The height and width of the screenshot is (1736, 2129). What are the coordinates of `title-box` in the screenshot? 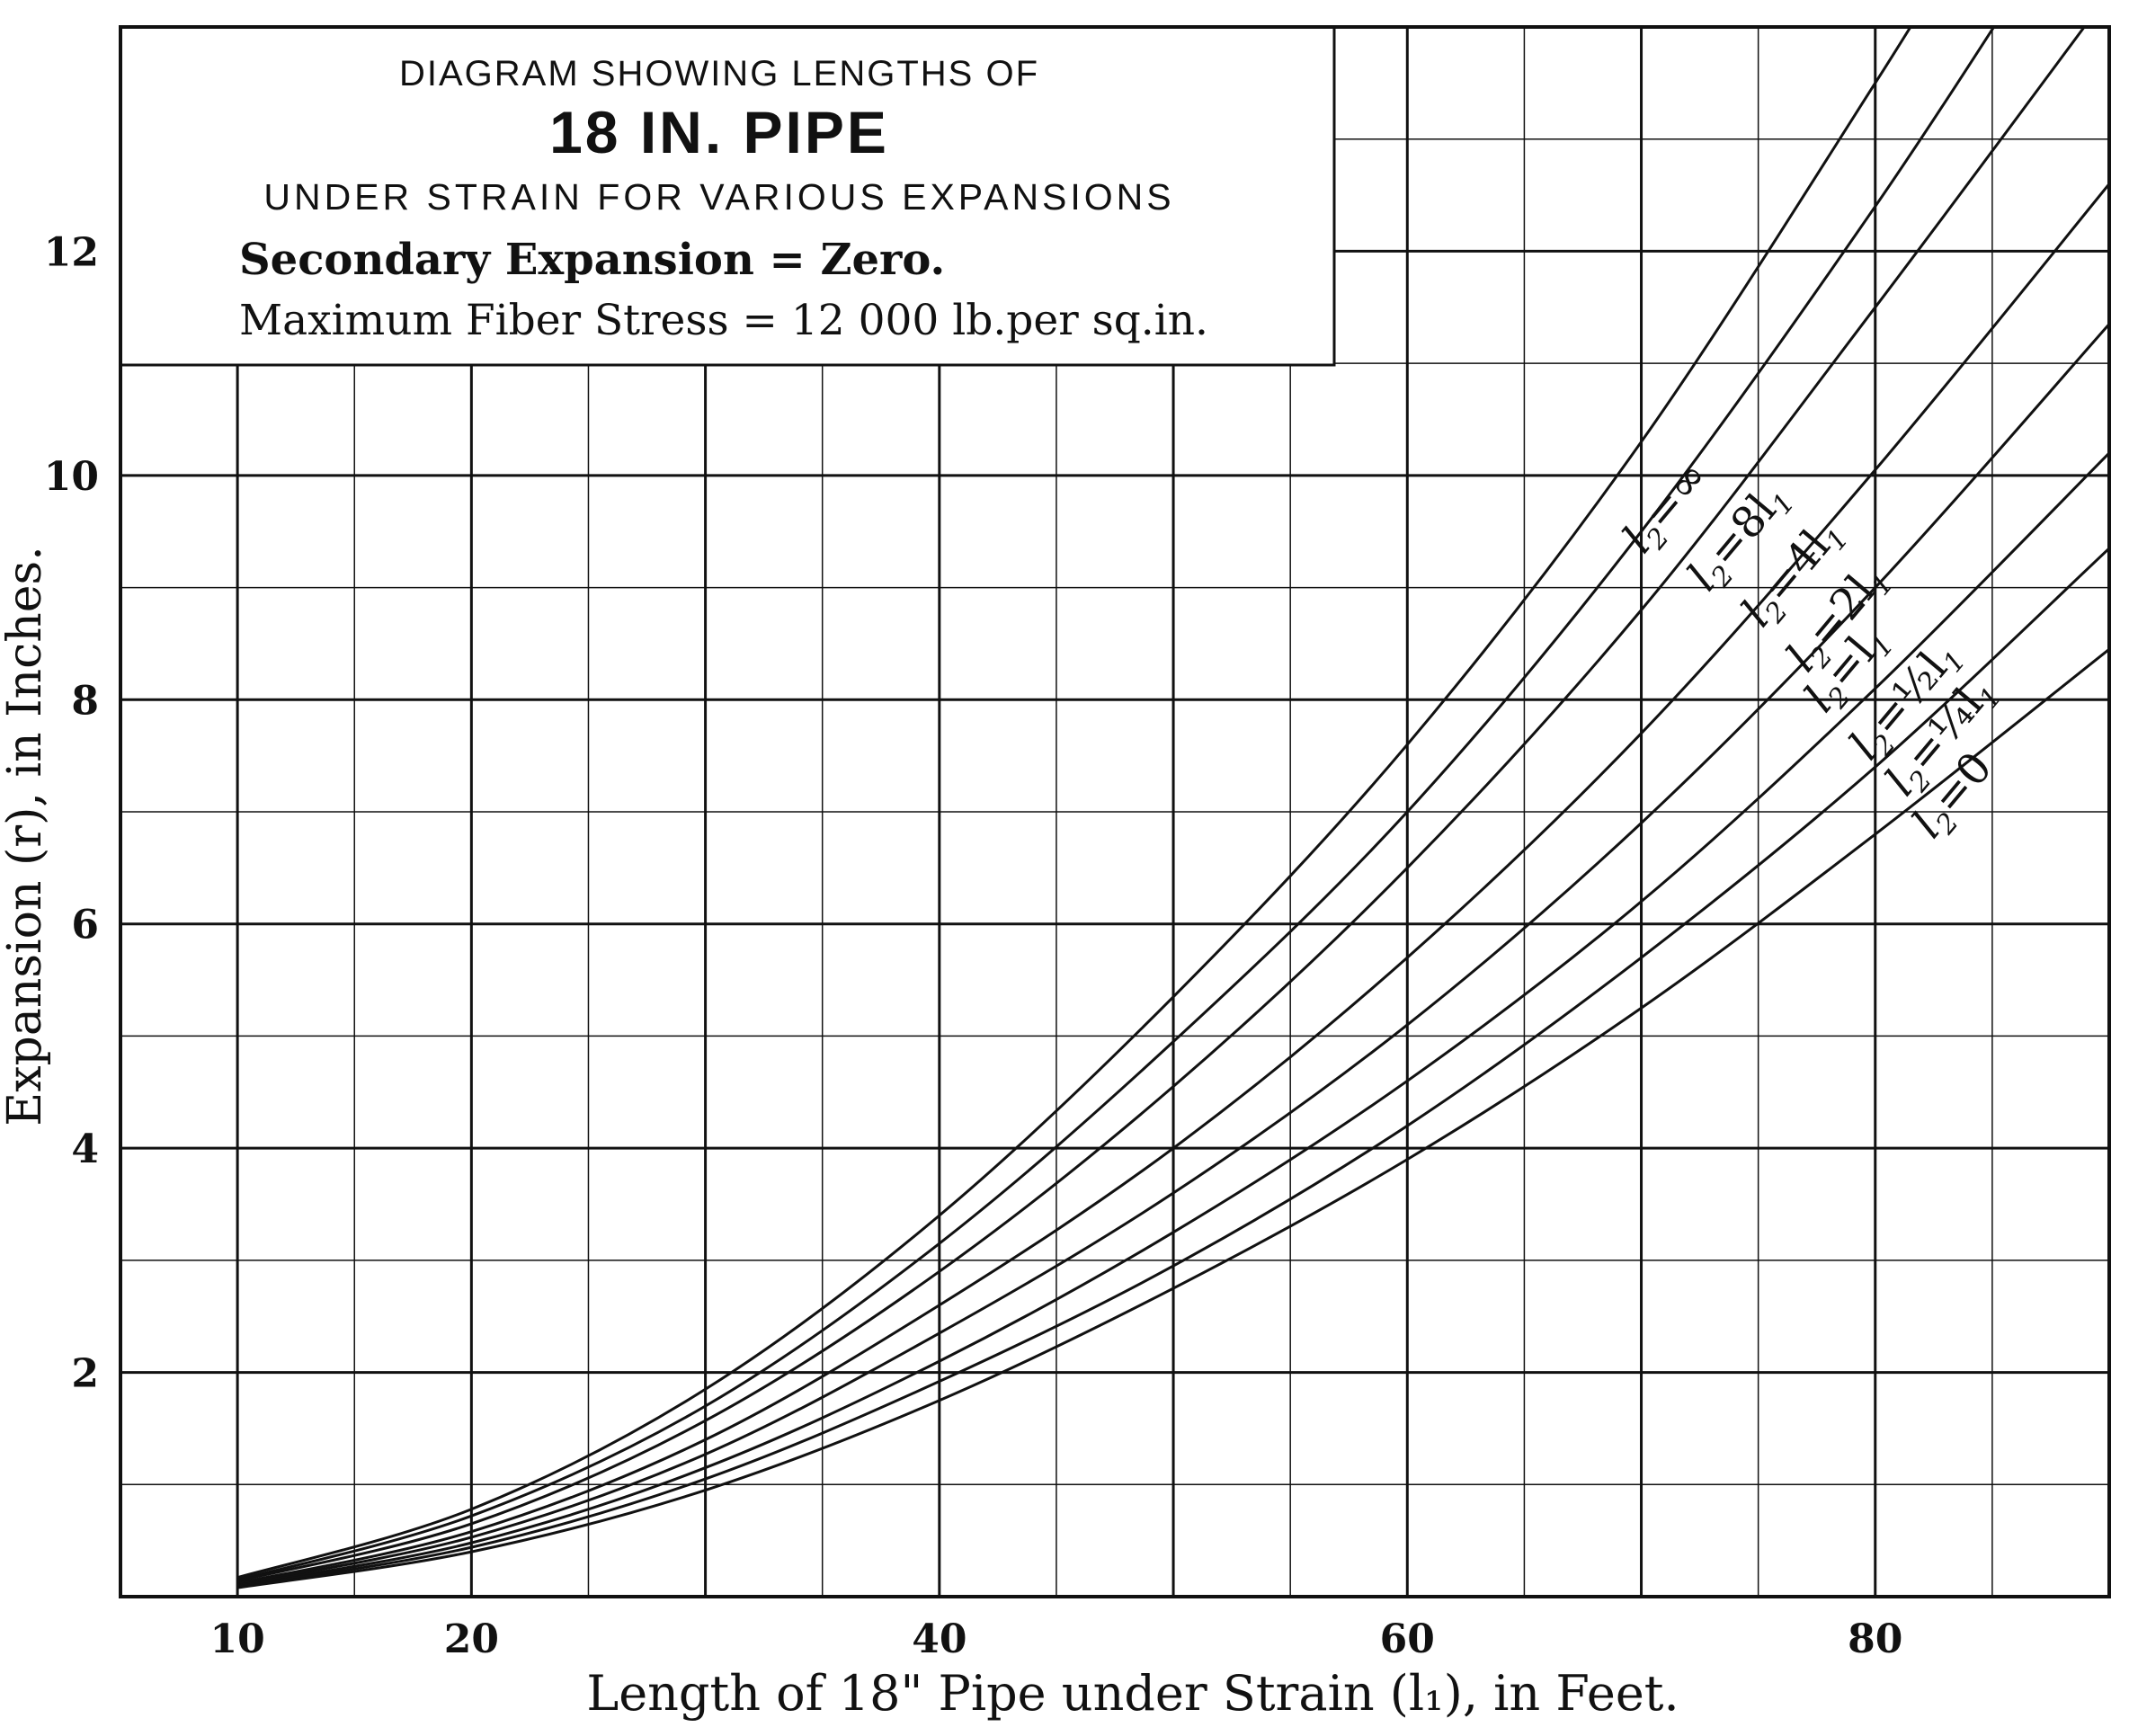 It's located at (727, 196).